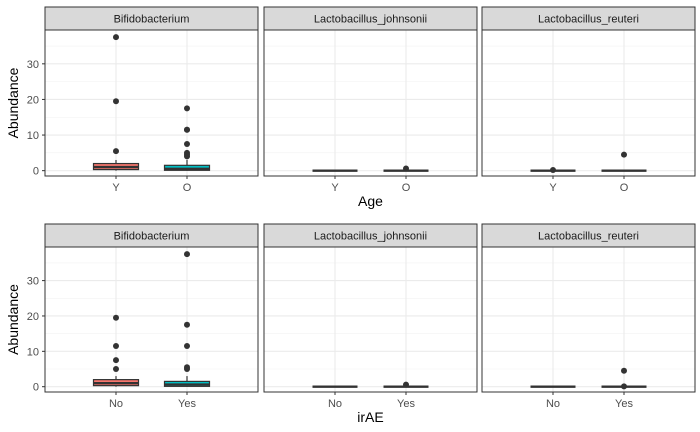  I want to click on box-No, so click(116, 350).